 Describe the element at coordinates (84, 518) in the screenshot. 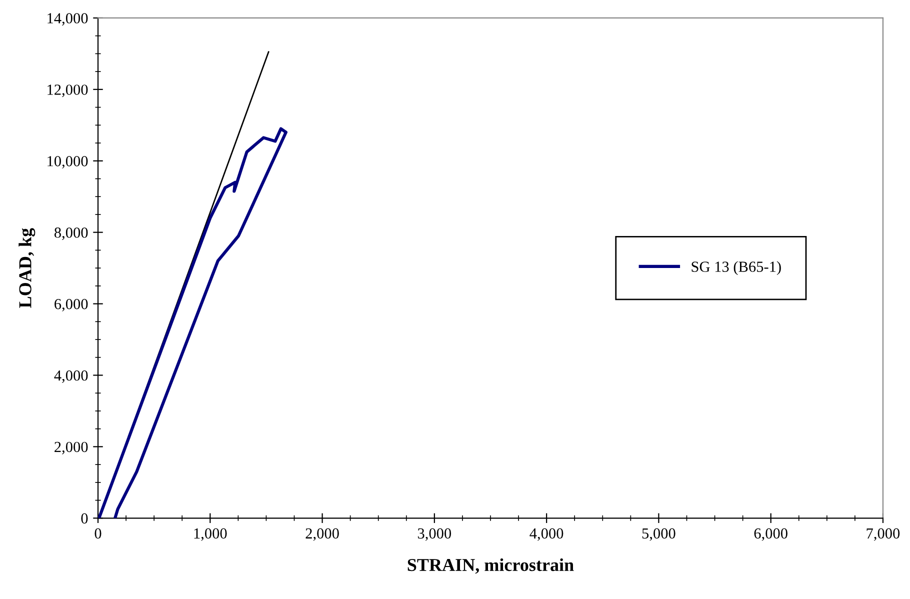

I see `y-tick-label: 0` at that location.